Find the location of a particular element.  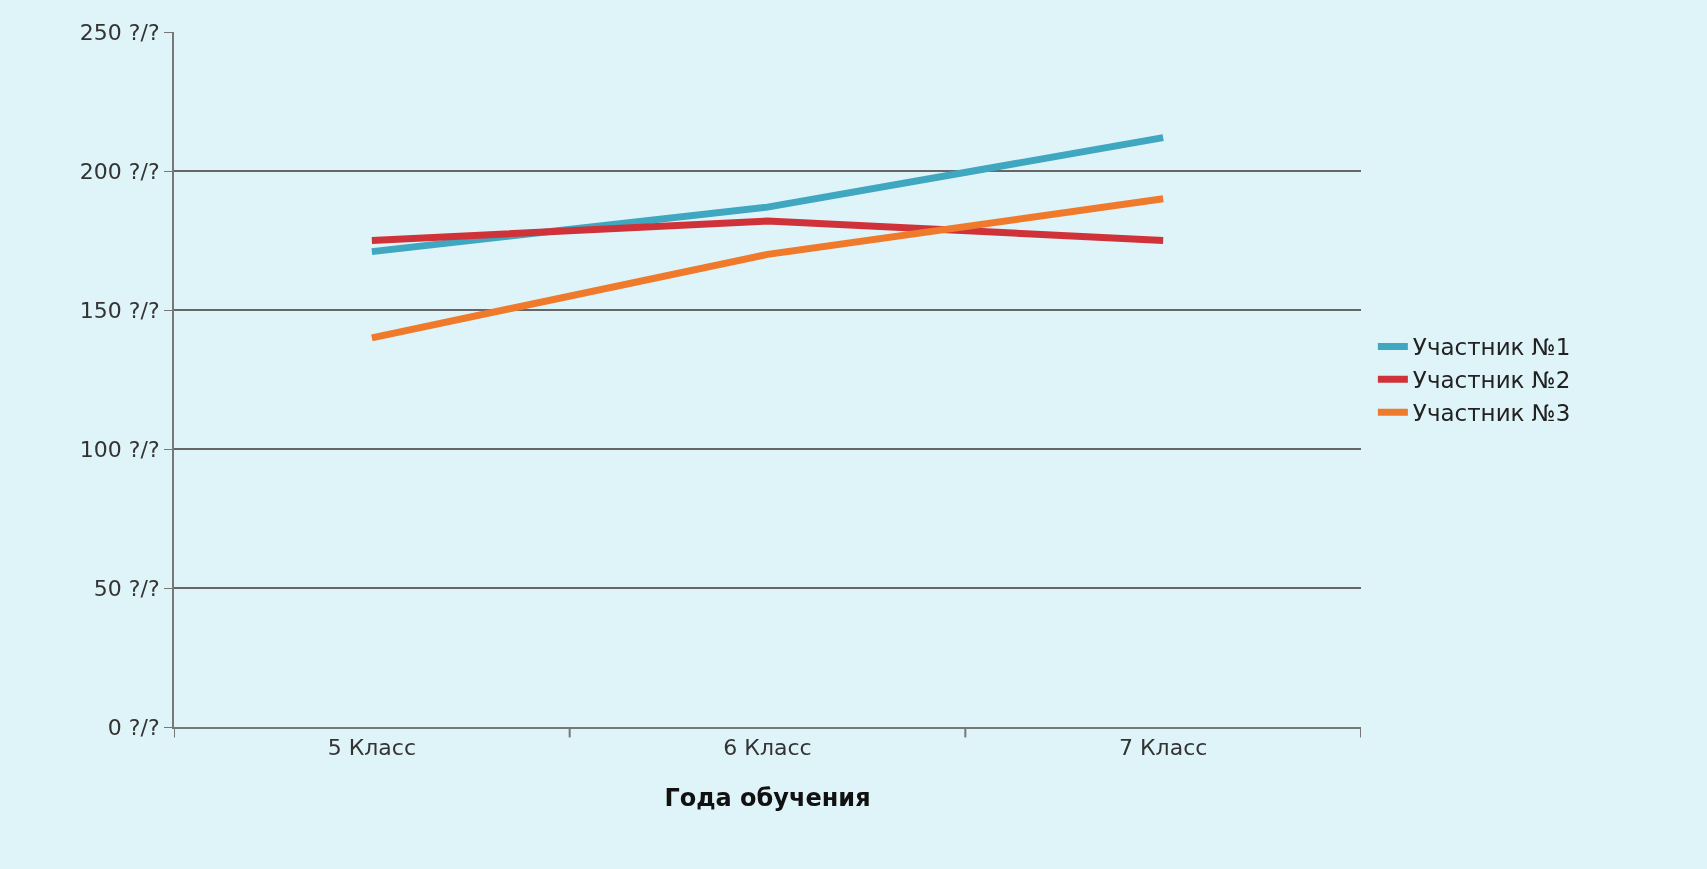

legend-label: Участник №2 is located at coordinates (1491, 380).